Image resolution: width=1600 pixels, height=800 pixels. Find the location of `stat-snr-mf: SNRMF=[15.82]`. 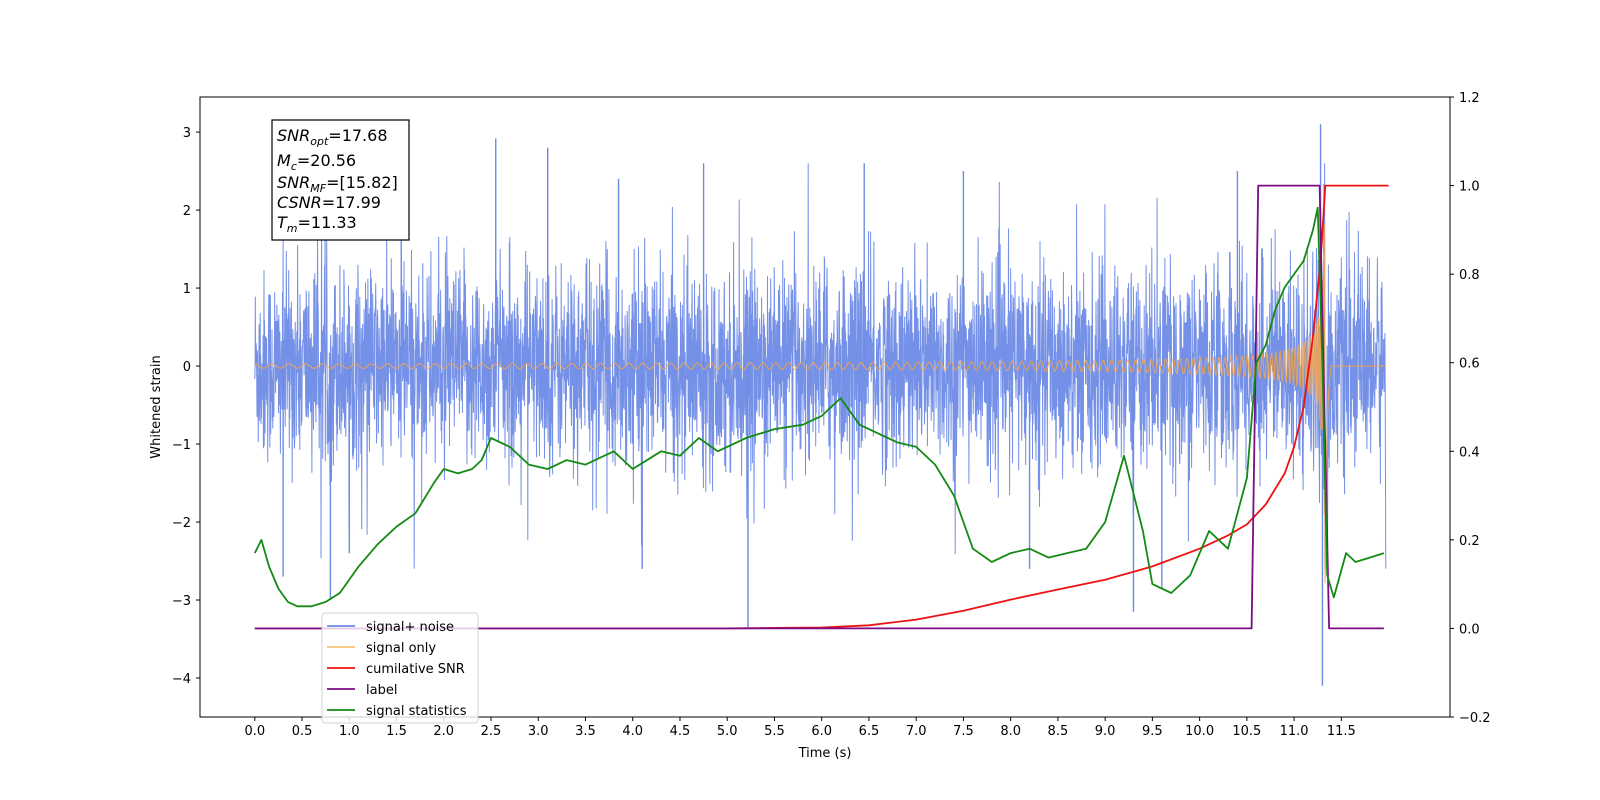

stat-snr-mf: SNRMF=[15.82] is located at coordinates (337, 184).